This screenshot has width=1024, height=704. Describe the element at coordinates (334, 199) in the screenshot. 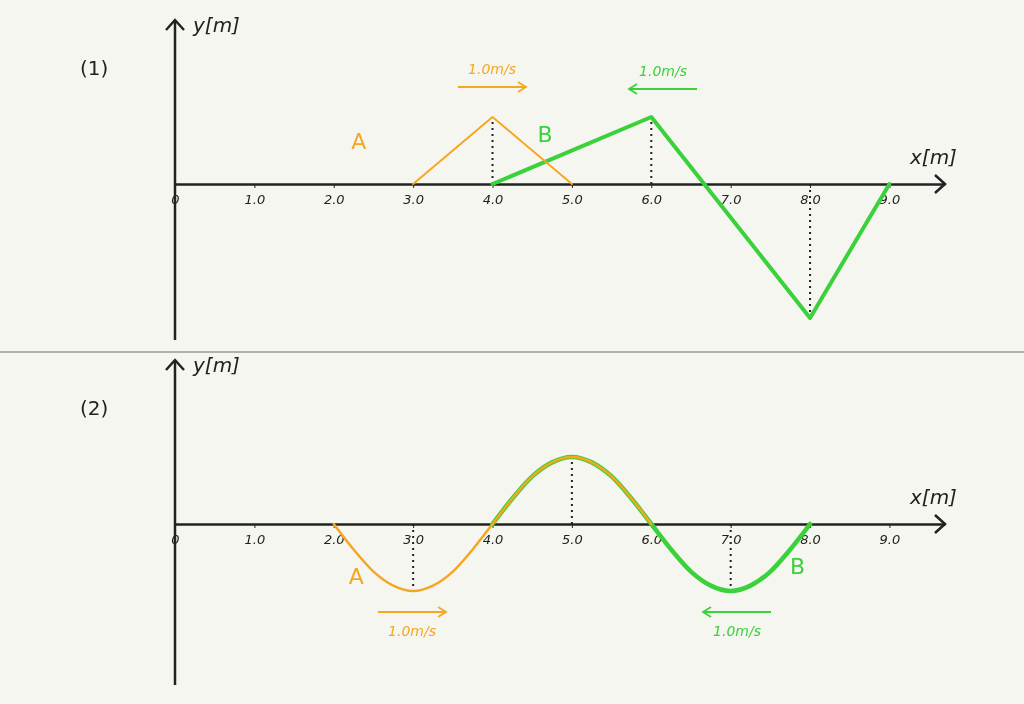

I see `x-tick-label: 2.0` at that location.